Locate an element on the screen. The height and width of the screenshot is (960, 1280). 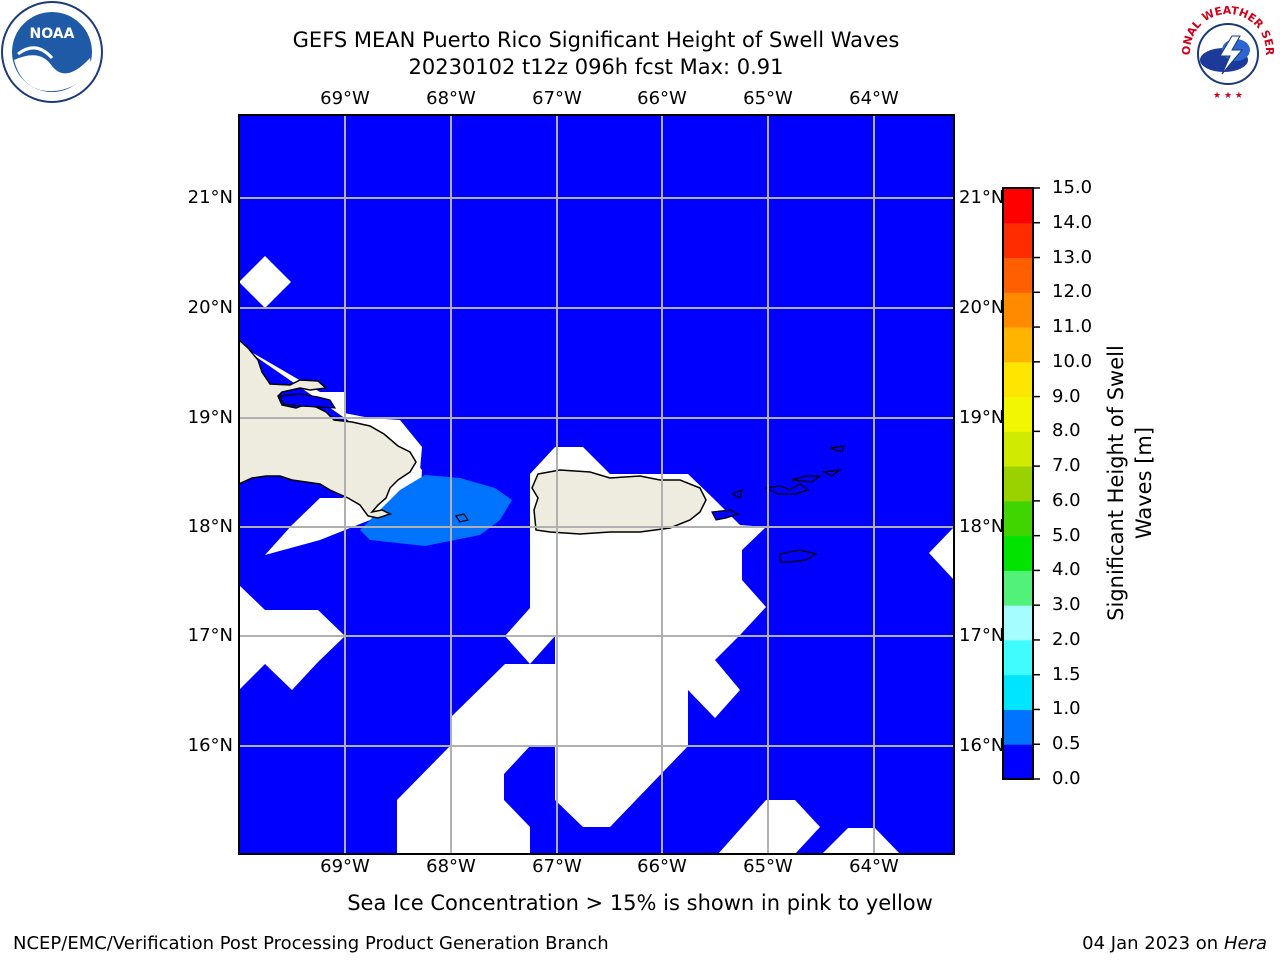
colorbar-tick-label: 15.0 is located at coordinates (1072, 187).